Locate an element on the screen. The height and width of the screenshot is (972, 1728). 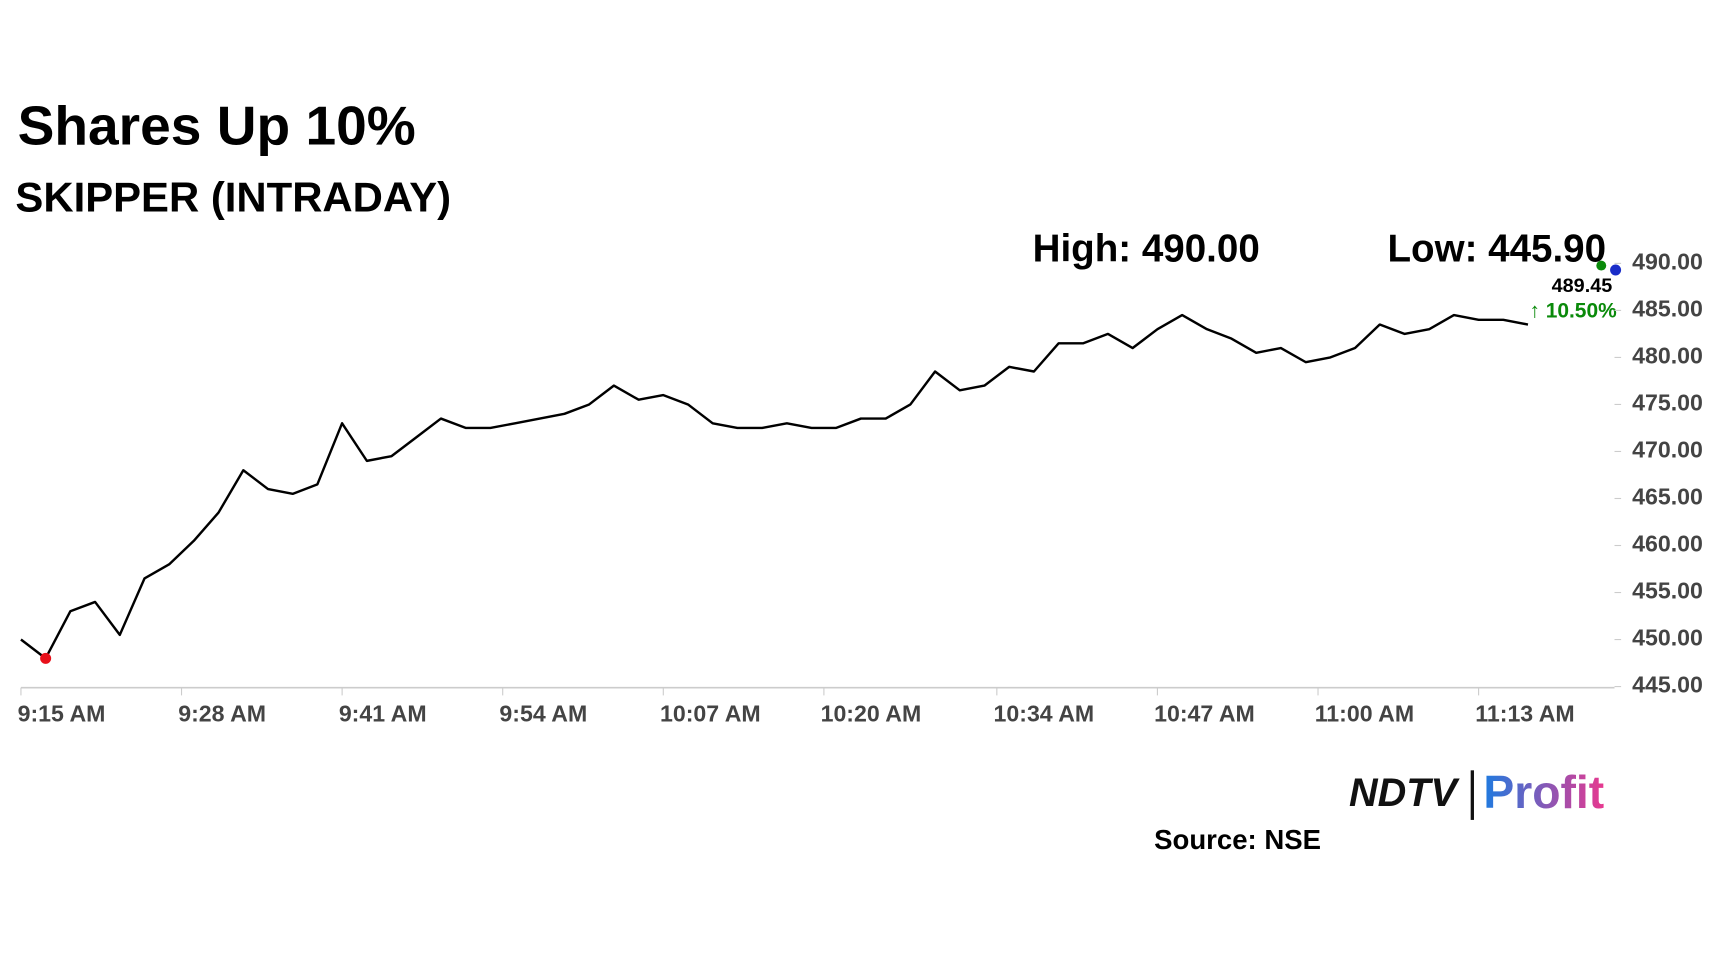
logo-right: Profit is located at coordinates (1543, 792).